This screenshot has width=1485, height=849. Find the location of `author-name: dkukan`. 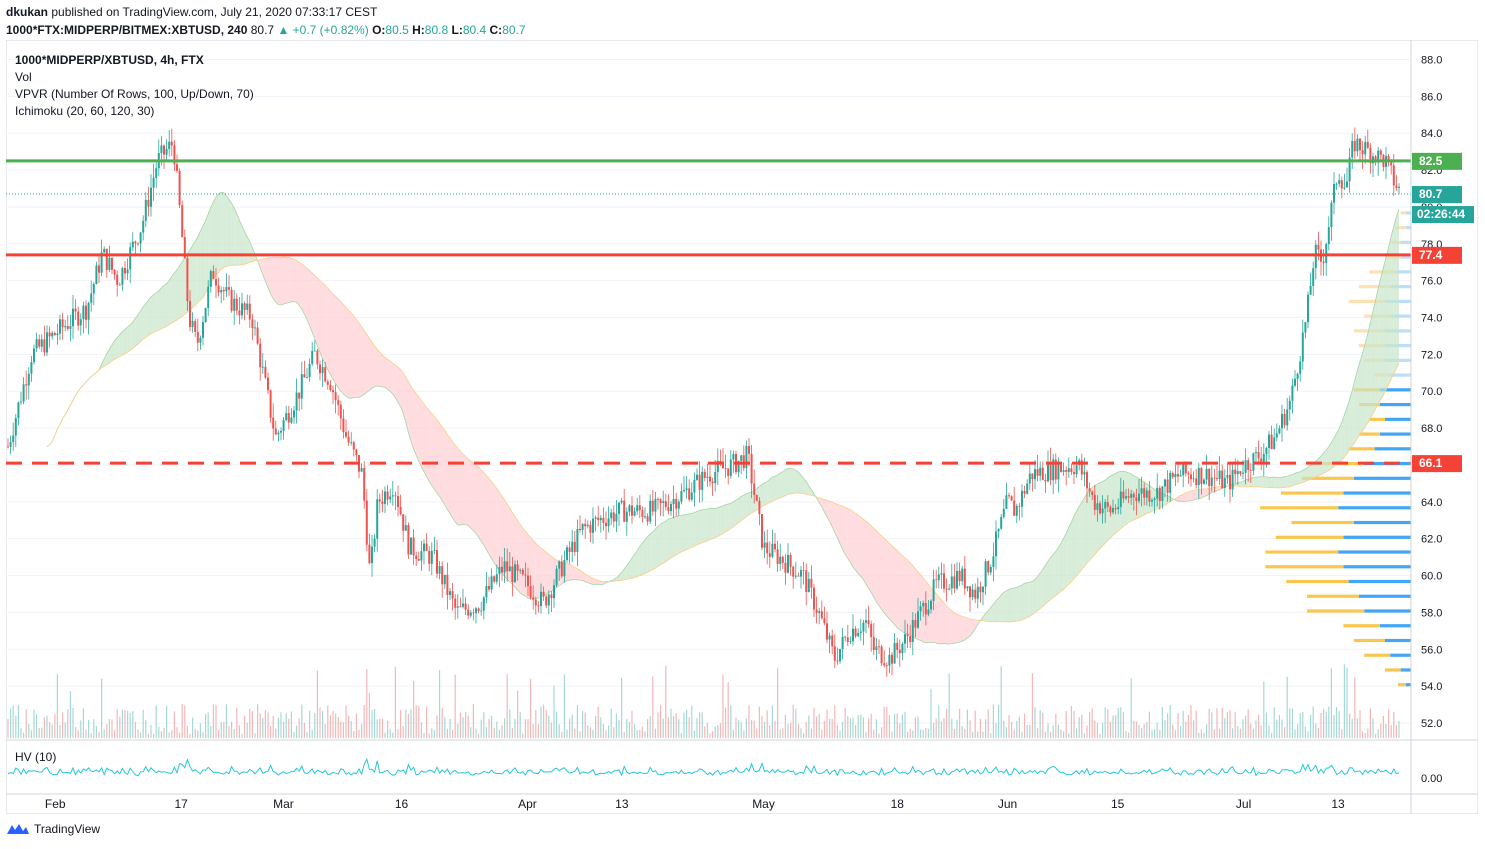

author-name: dkukan is located at coordinates (27, 12).